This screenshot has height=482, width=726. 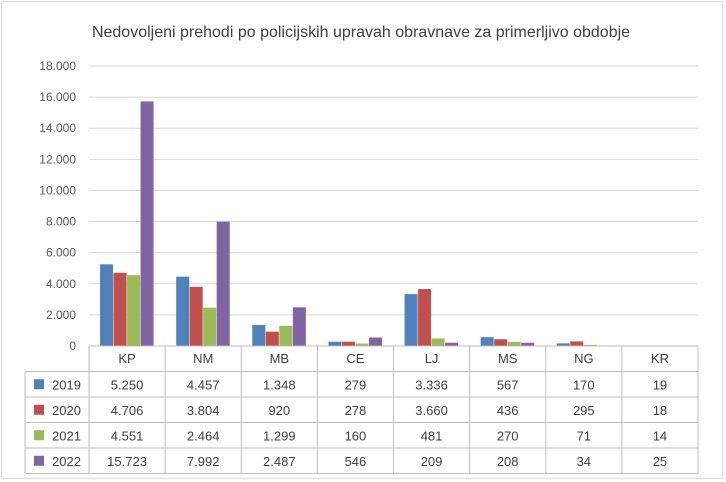 What do you see at coordinates (39, 435) in the screenshot?
I see `legend-key-2021` at bounding box center [39, 435].